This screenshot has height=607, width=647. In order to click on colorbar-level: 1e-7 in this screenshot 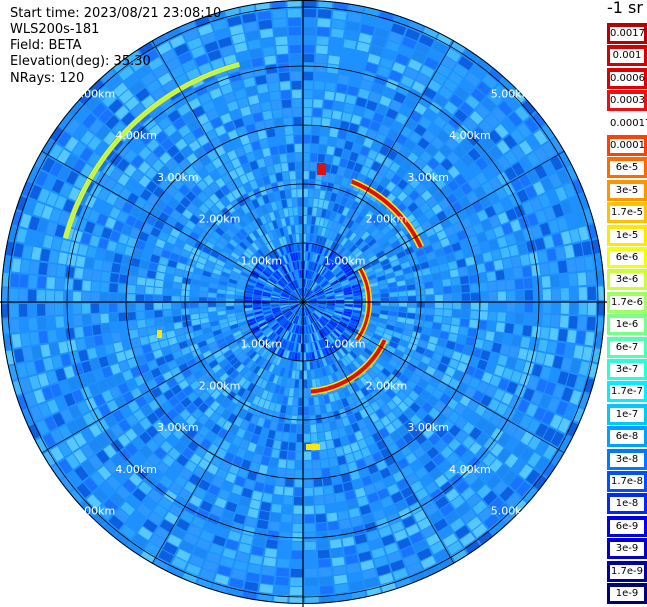, I will do `click(627, 413)`.